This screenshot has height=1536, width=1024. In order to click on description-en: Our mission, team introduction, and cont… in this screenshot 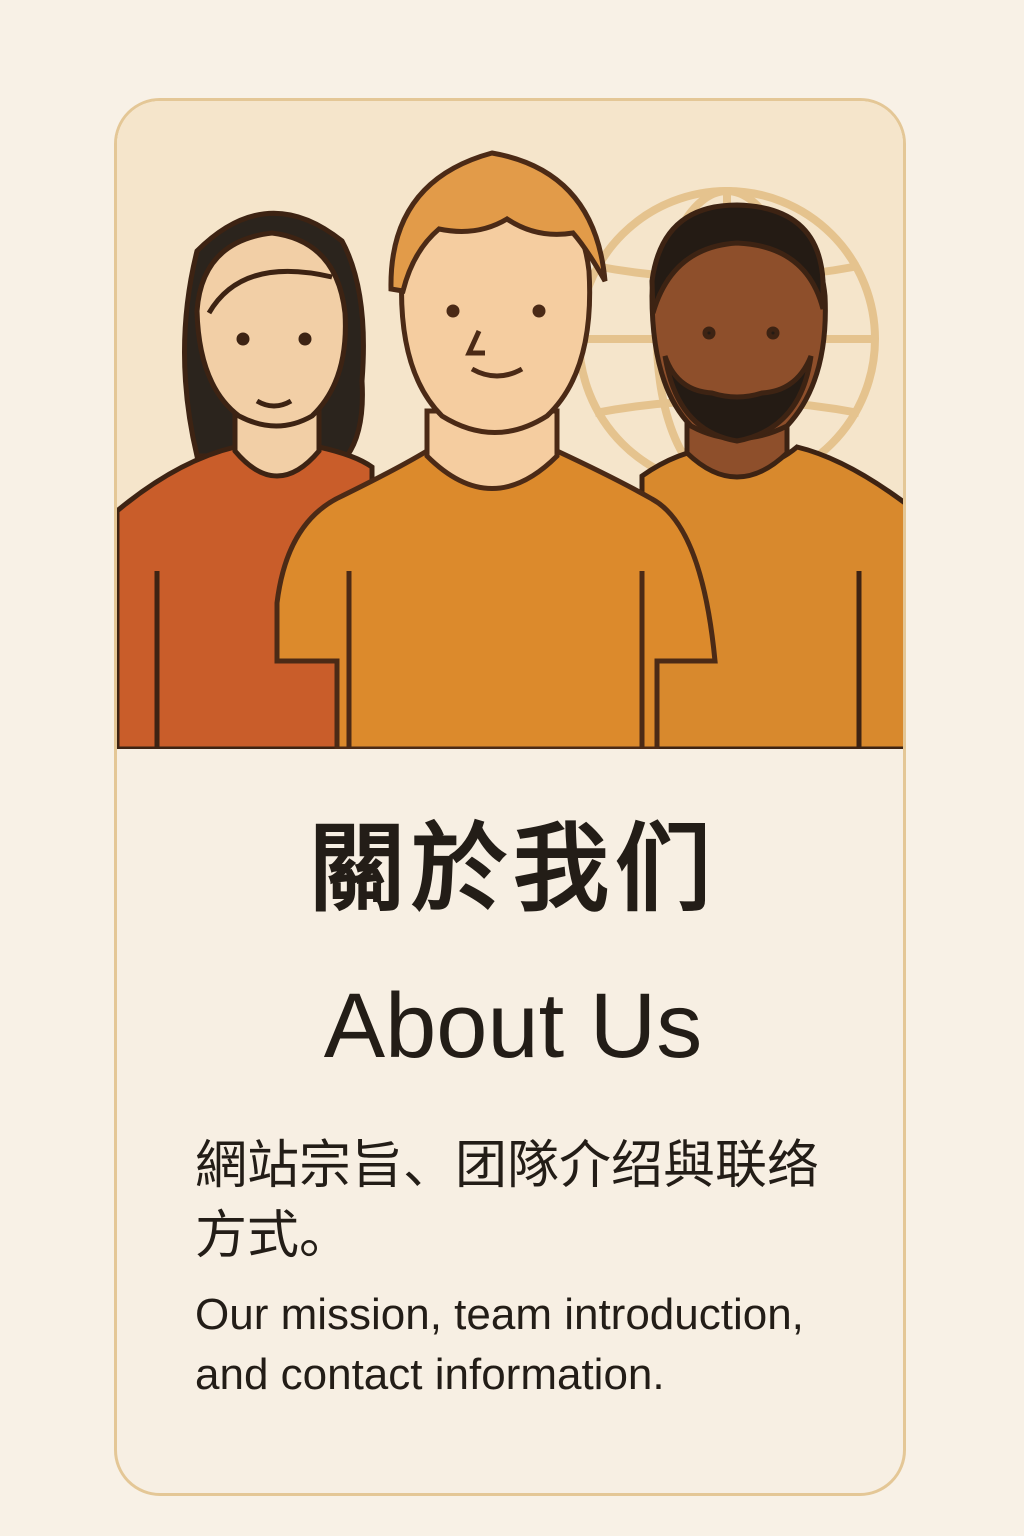, I will do `click(499, 1344)`.